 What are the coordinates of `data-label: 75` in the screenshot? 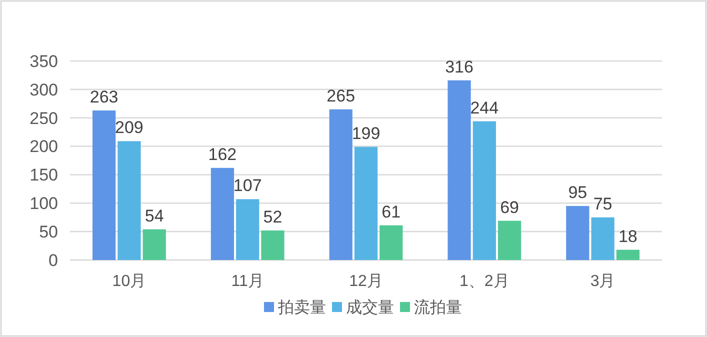 It's located at (602, 204).